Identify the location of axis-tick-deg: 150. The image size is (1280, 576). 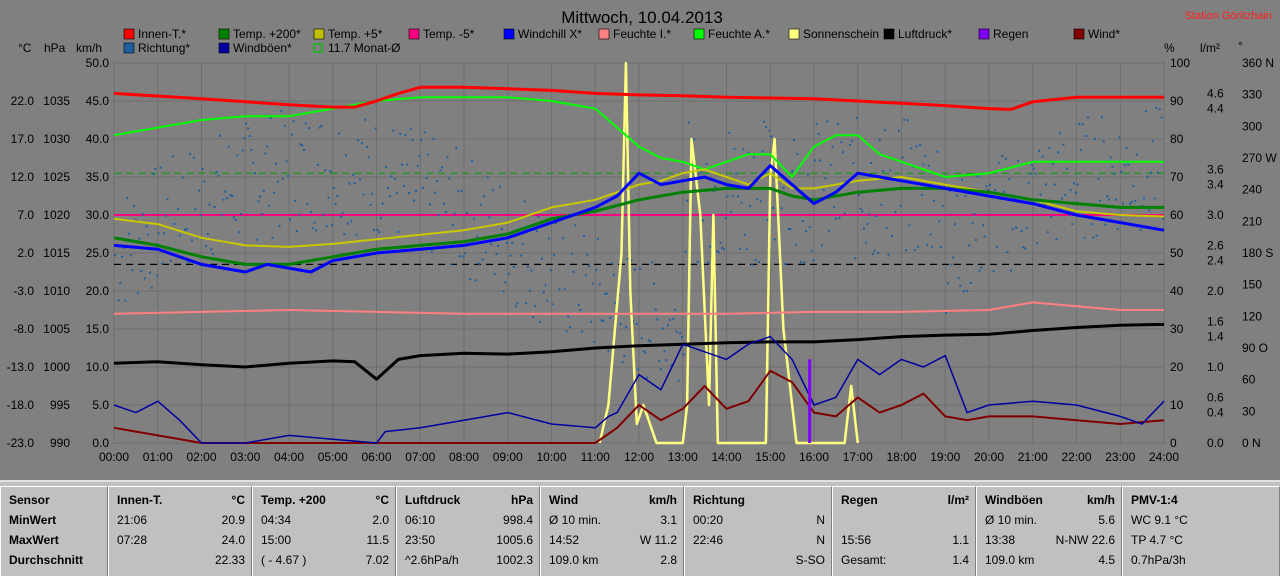
(1252, 285).